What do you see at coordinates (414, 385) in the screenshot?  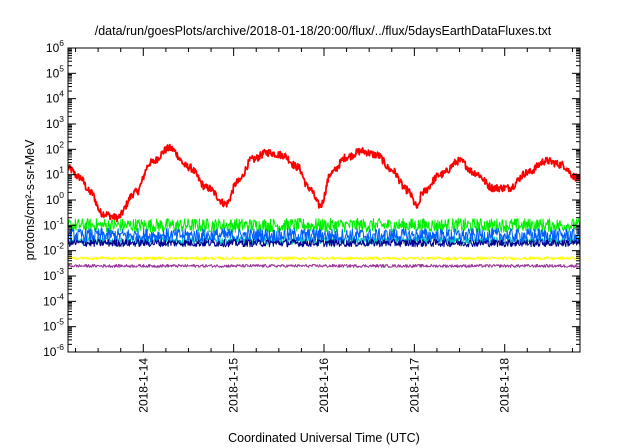 I see `x-tick-label: 2018-1-17` at bounding box center [414, 385].